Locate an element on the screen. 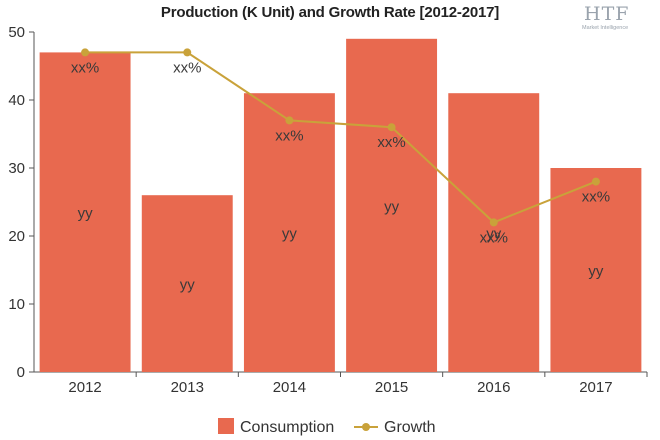 This screenshot has width=660, height=440. legend-label-growth: Growth is located at coordinates (410, 427).